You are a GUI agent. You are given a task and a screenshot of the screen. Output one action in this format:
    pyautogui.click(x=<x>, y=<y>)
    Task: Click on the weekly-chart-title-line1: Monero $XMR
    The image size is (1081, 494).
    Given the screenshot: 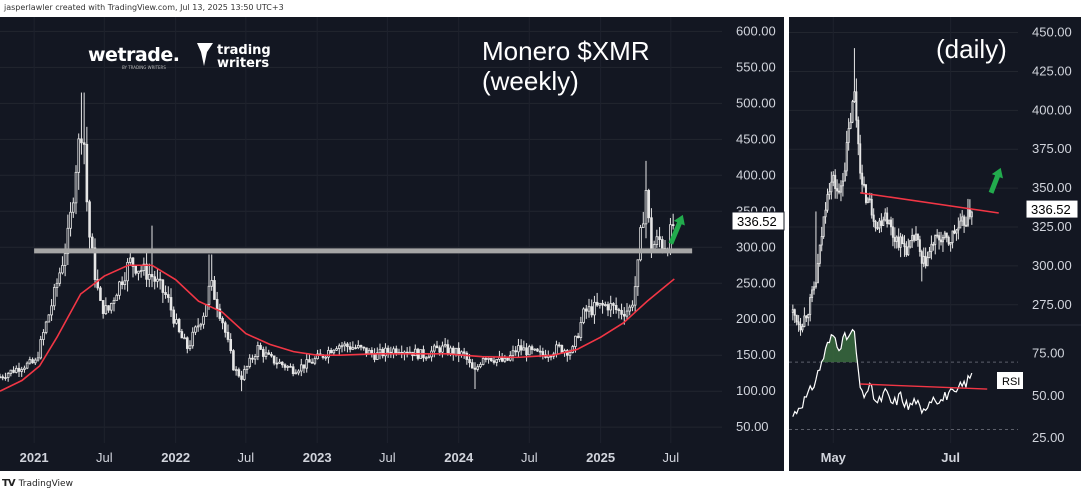 What is the action you would take?
    pyautogui.click(x=566, y=51)
    